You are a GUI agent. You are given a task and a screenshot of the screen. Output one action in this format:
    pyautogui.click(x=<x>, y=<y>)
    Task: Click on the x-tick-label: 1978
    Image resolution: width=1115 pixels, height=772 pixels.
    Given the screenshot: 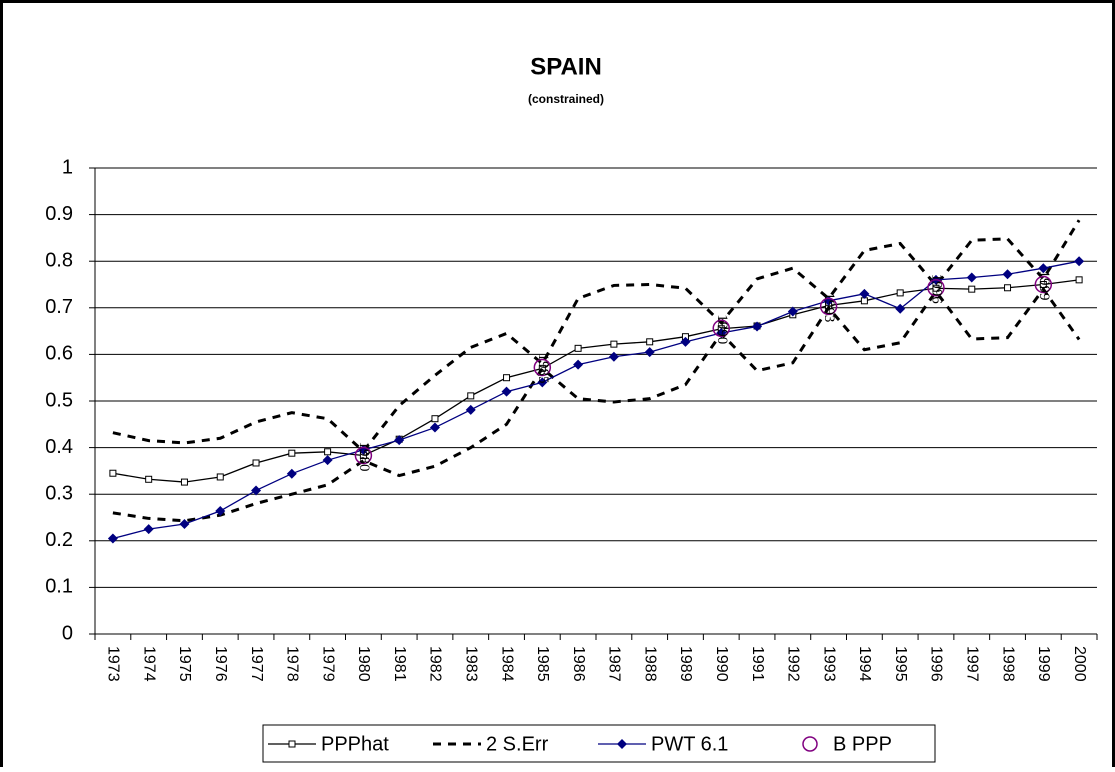 What is the action you would take?
    pyautogui.click(x=292, y=664)
    